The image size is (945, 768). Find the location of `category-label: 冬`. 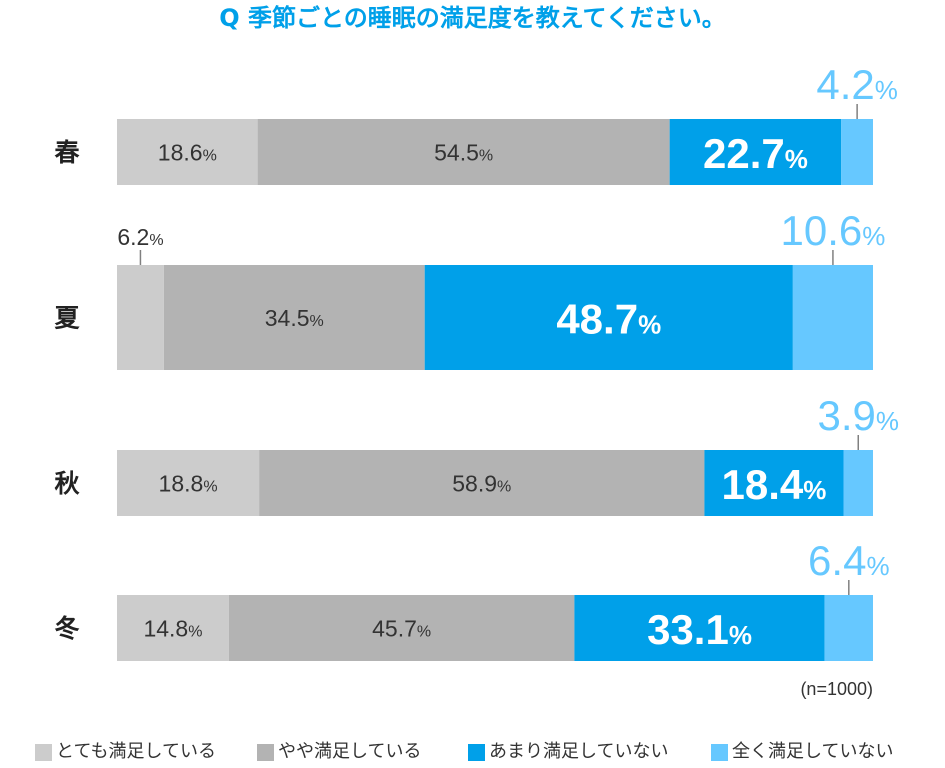

category-label: 冬 is located at coordinates (66, 628).